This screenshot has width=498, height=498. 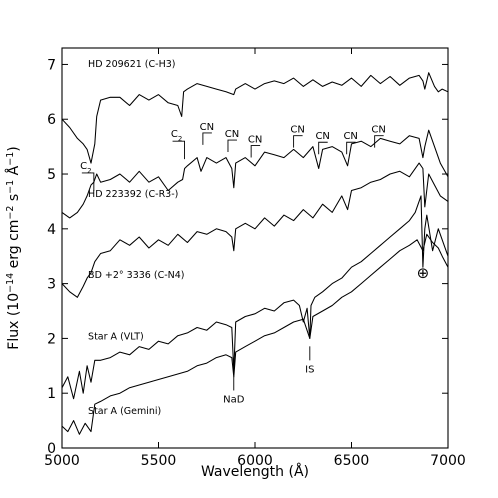 I want to click on annotation-cn-3: CN, so click(x=232, y=141).